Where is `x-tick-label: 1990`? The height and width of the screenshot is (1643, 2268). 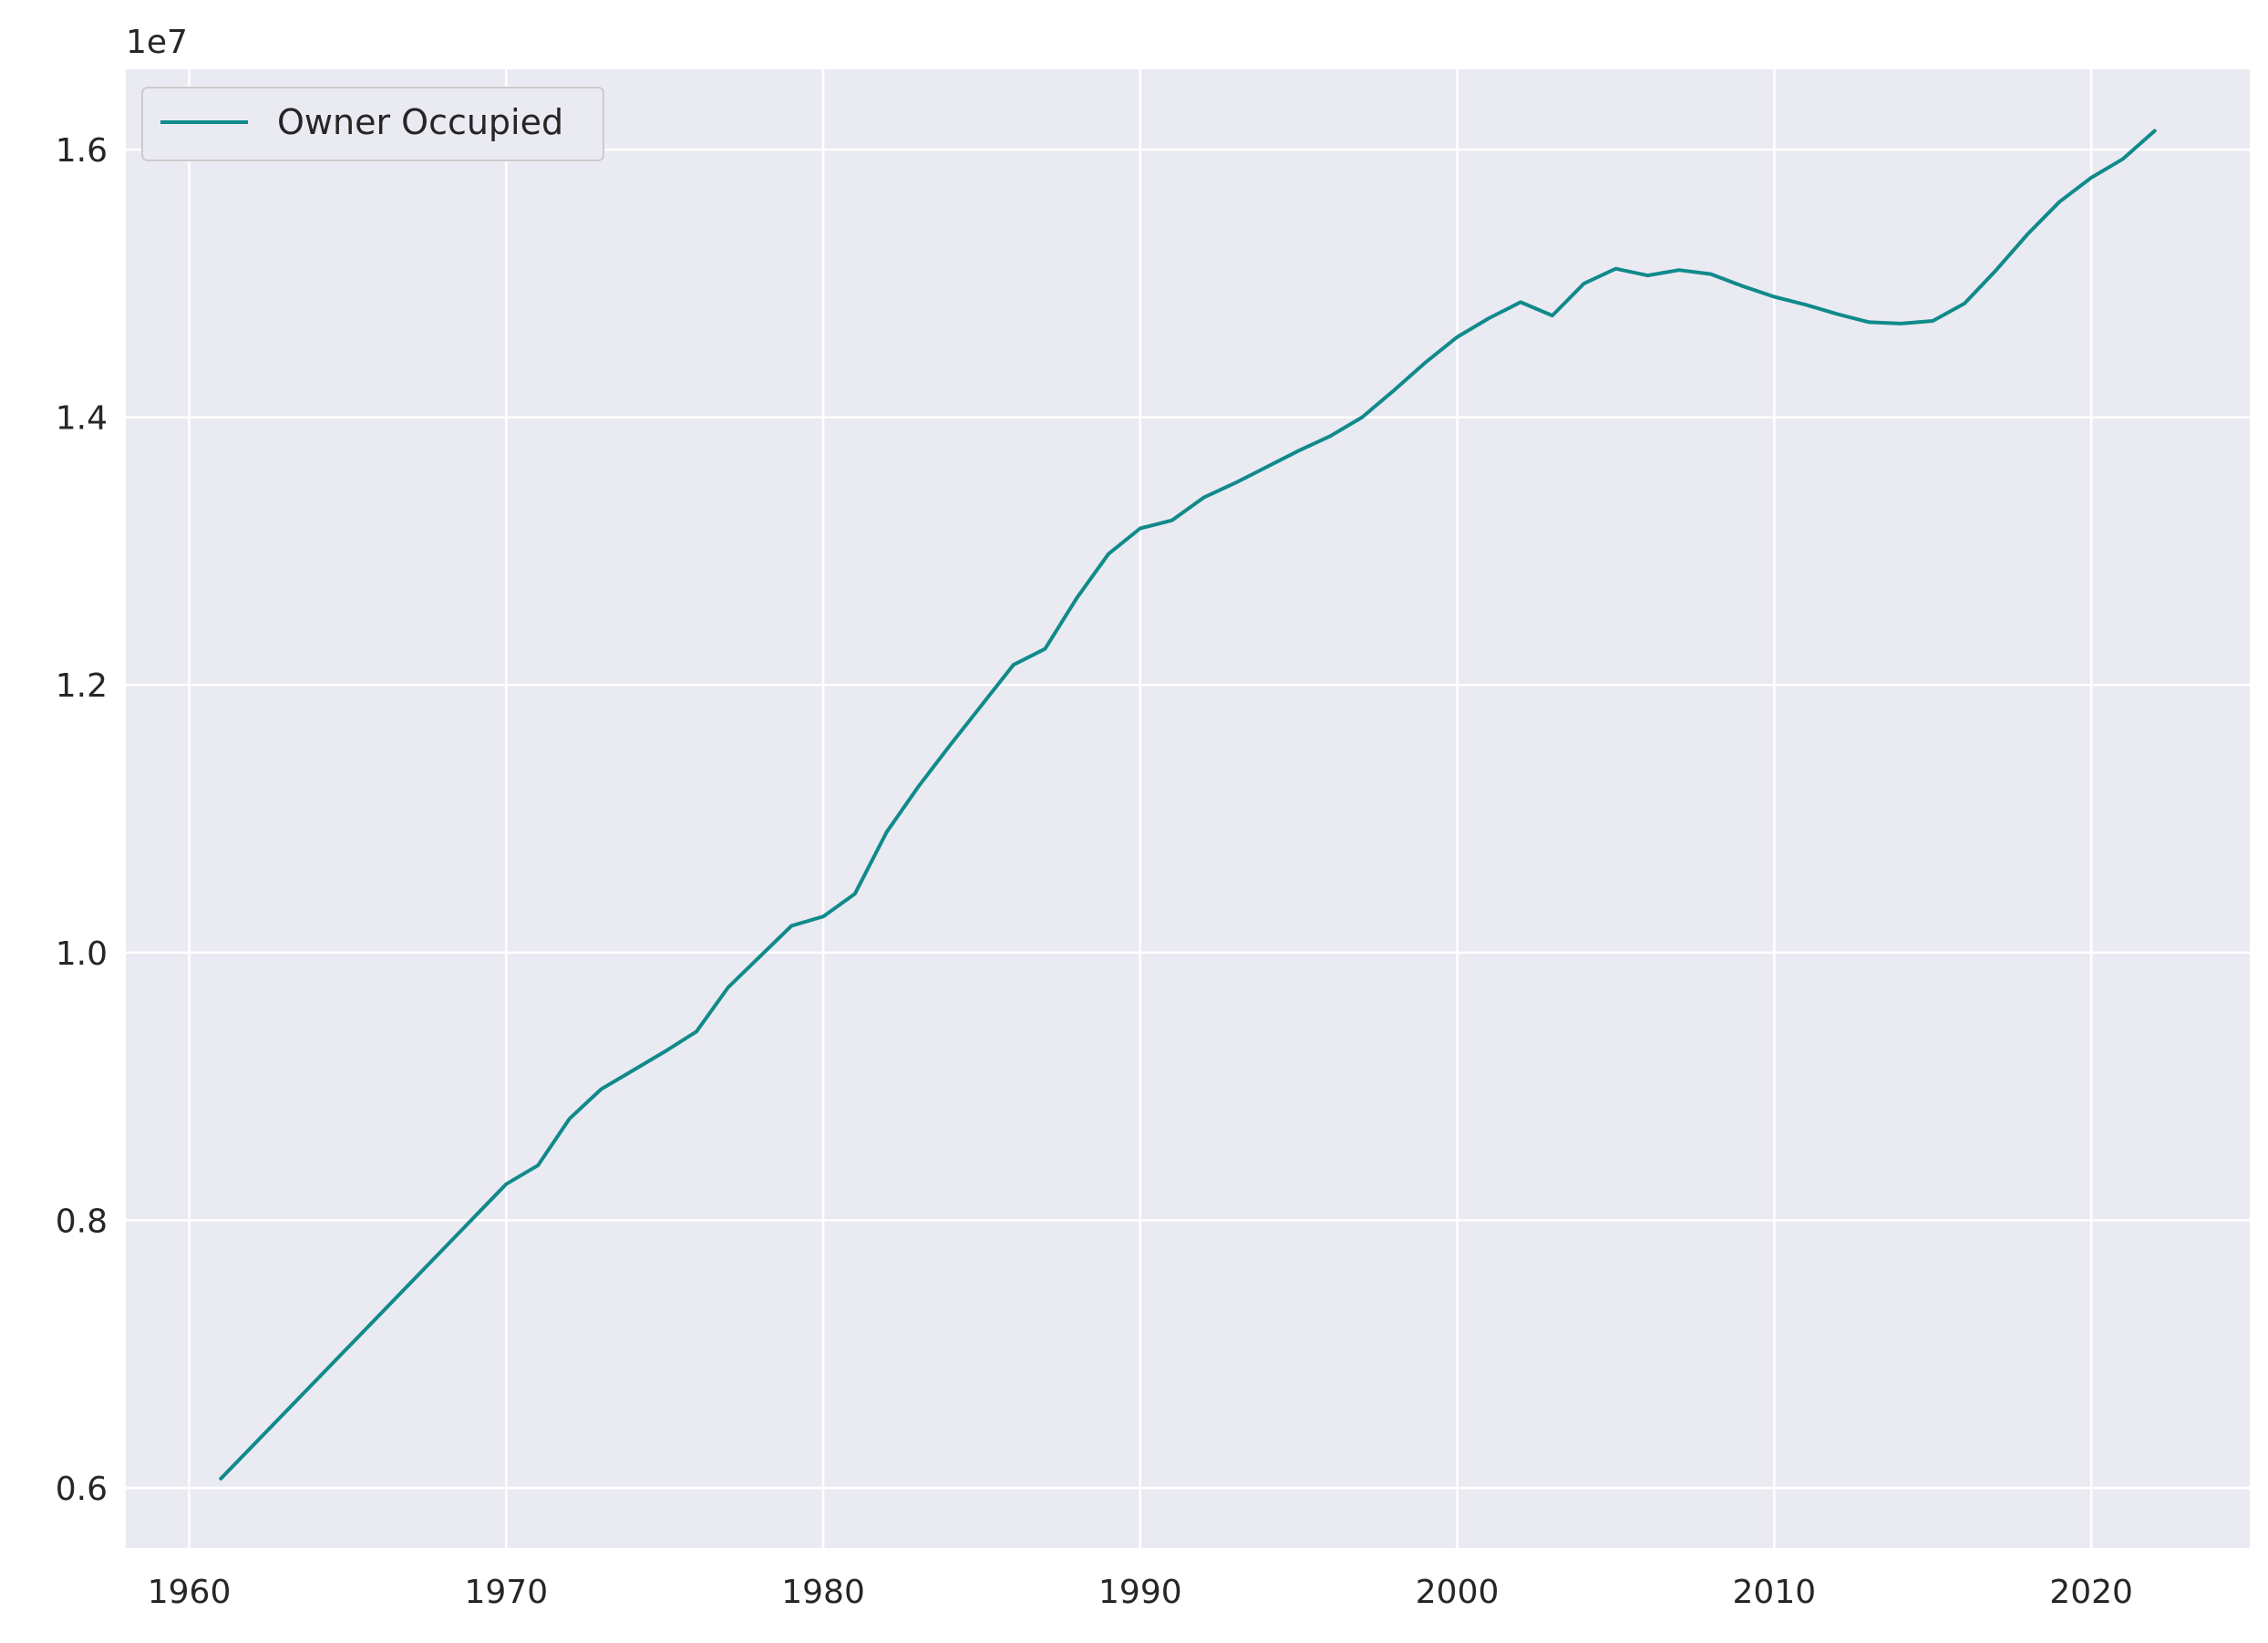
x-tick-label: 1990 is located at coordinates (1140, 1592).